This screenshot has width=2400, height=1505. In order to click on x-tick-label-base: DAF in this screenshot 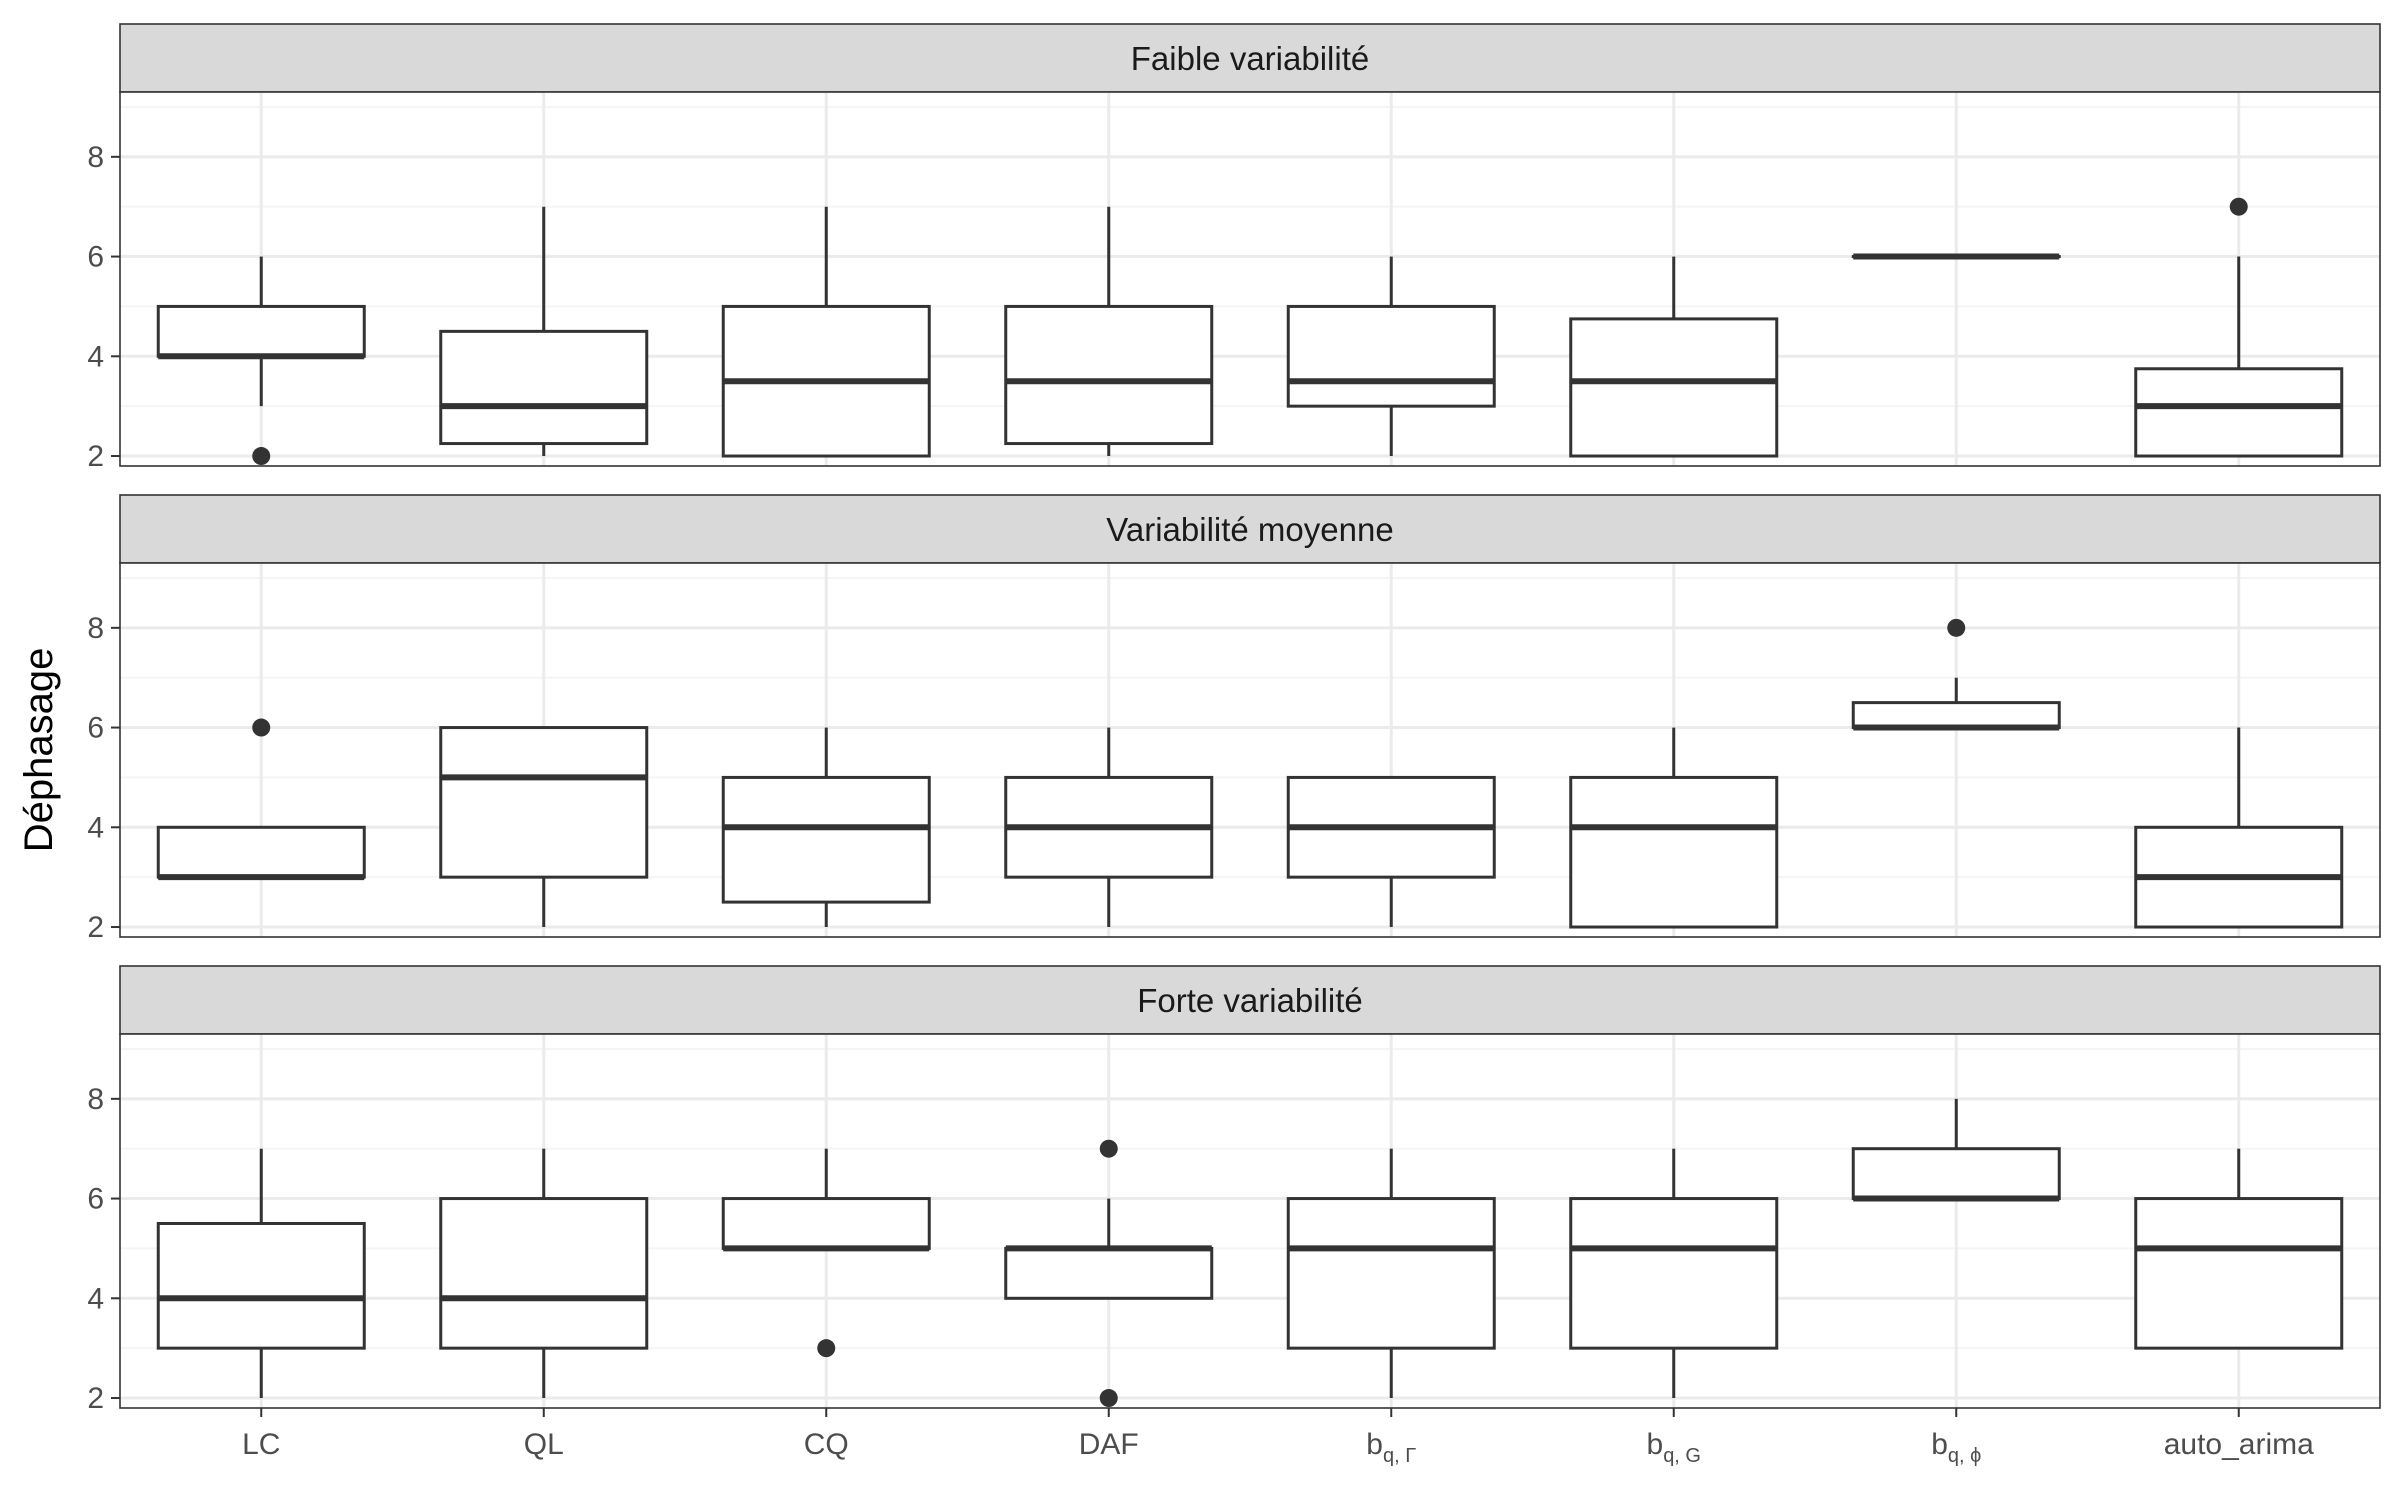, I will do `click(1109, 1444)`.